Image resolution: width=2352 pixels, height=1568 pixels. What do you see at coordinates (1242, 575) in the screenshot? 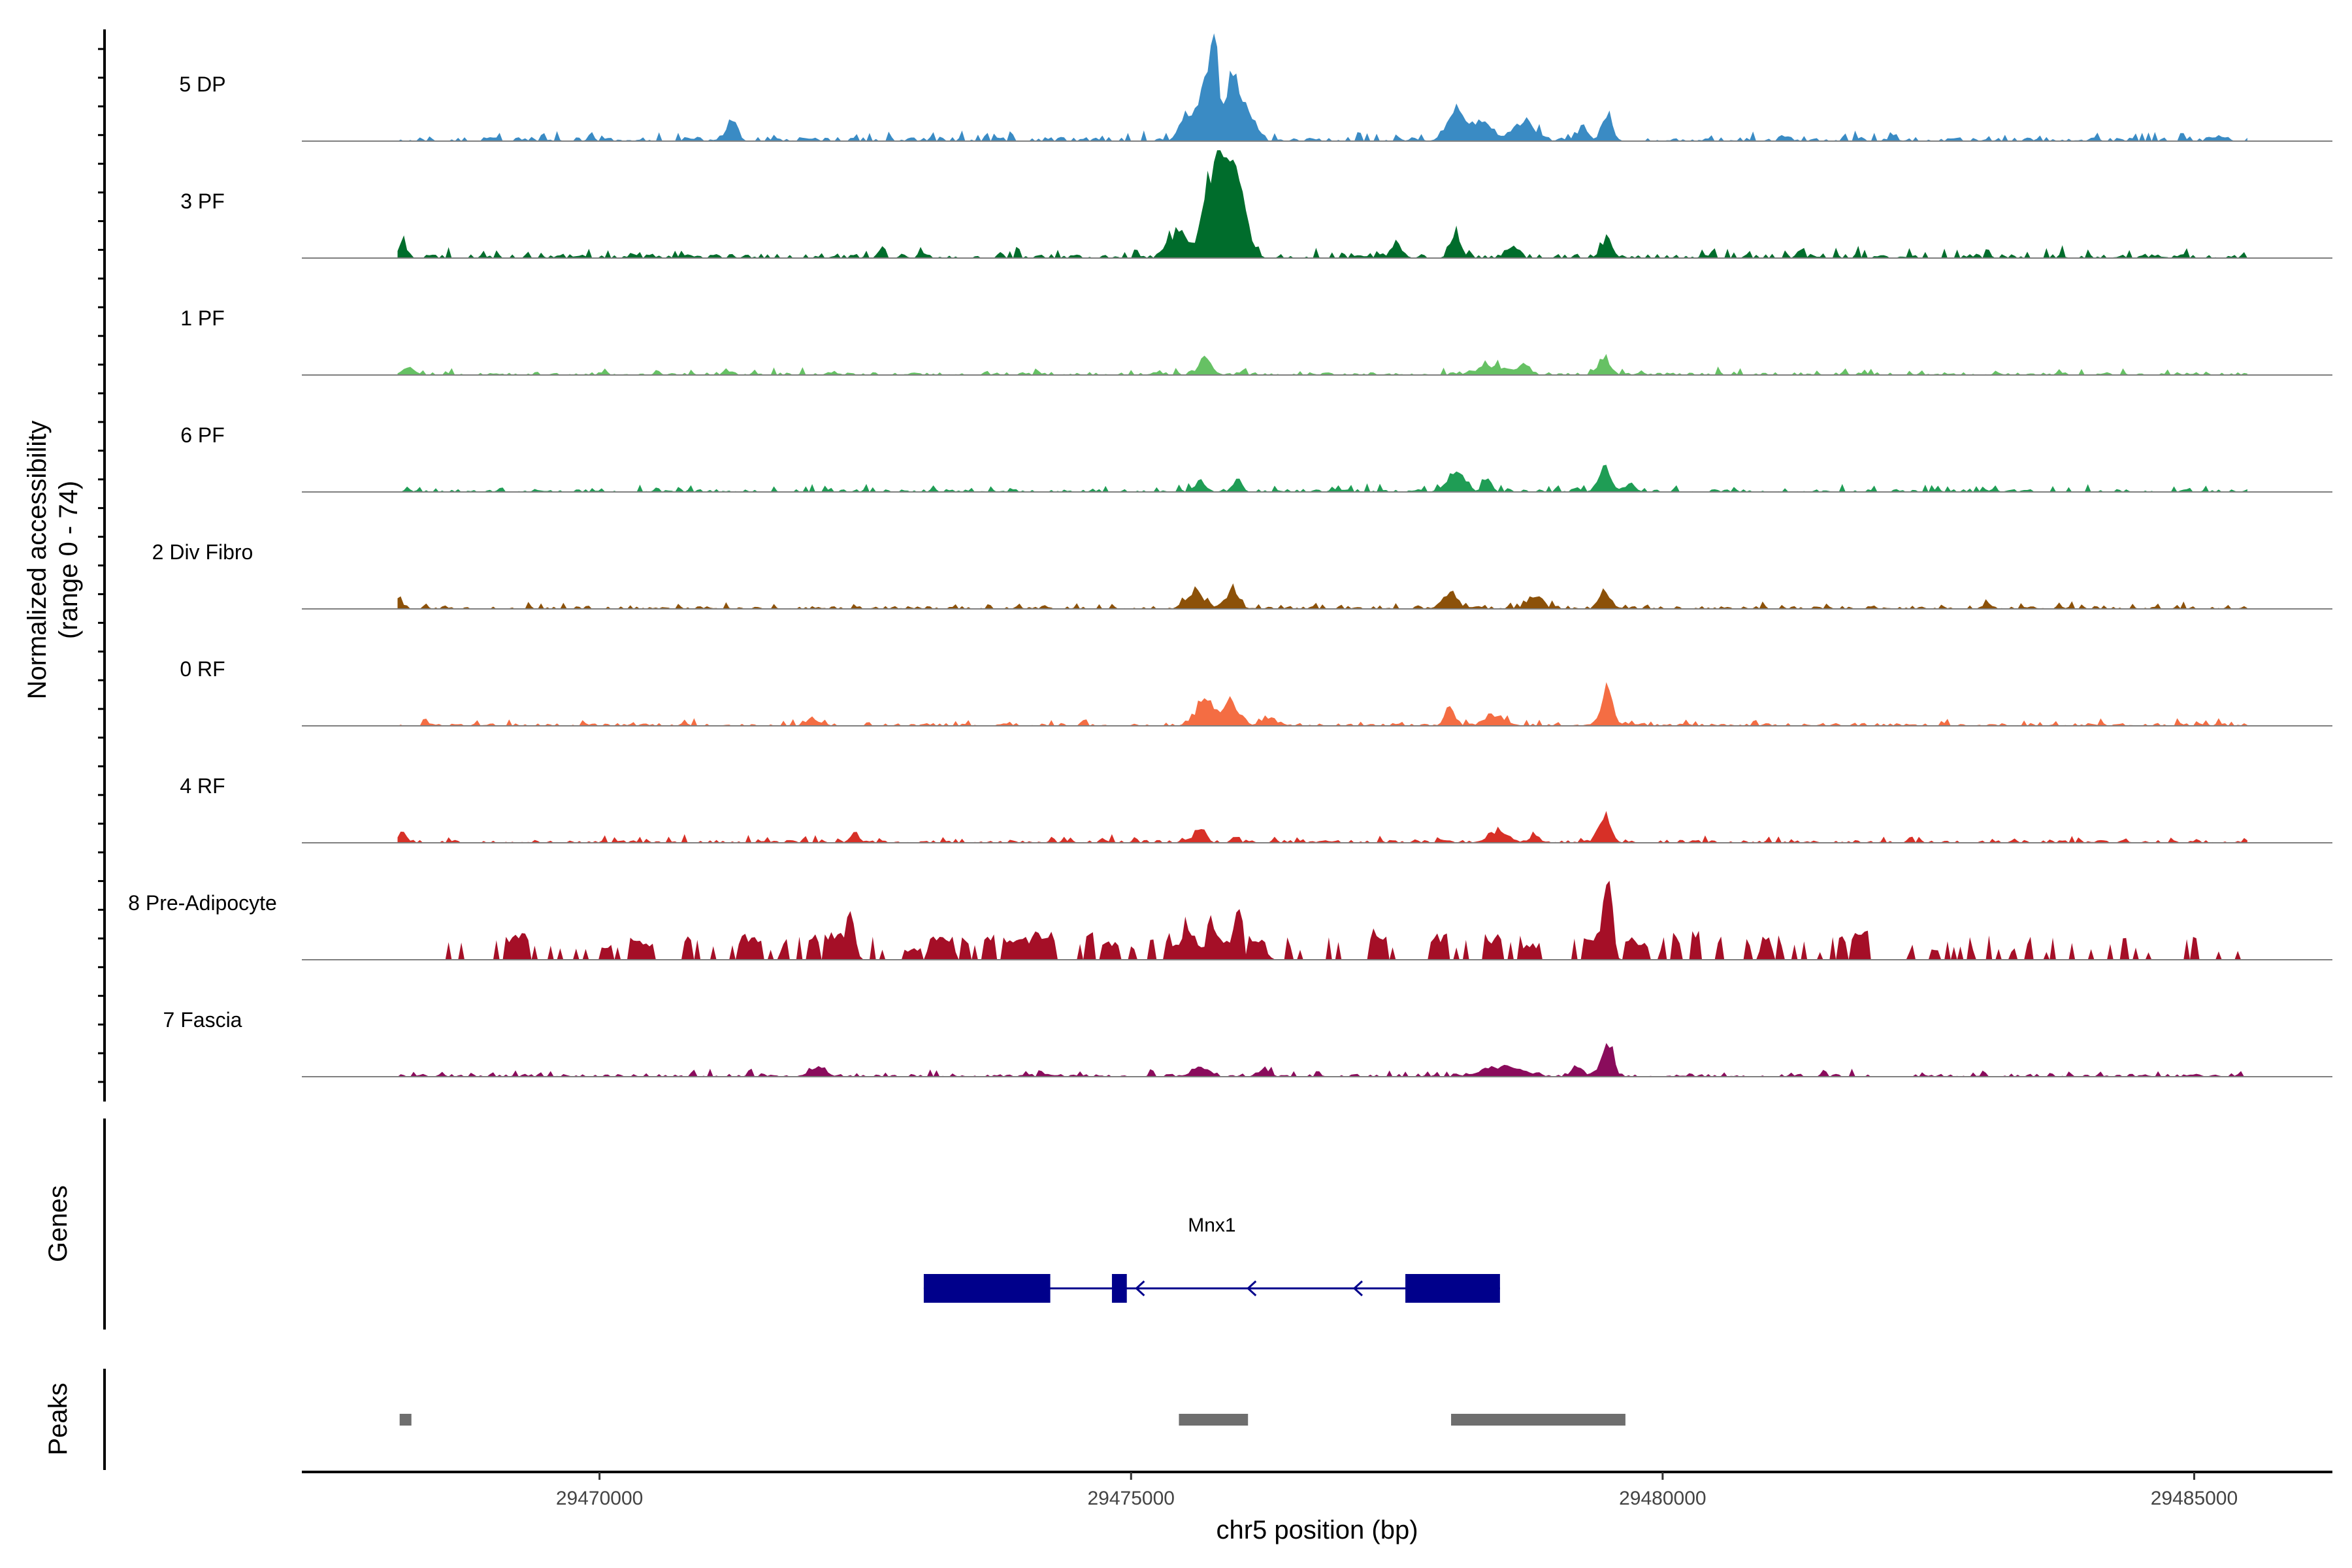
I see `coverage-track-2-div-fibro: 2 Div Fibro` at bounding box center [1242, 575].